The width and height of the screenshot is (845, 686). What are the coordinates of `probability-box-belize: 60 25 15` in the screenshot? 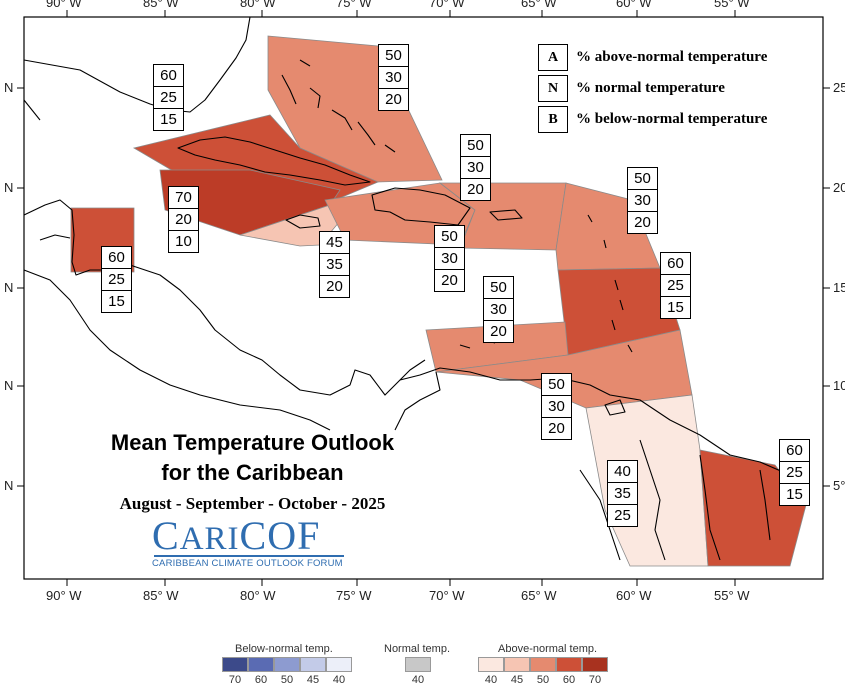 It's located at (116, 279).